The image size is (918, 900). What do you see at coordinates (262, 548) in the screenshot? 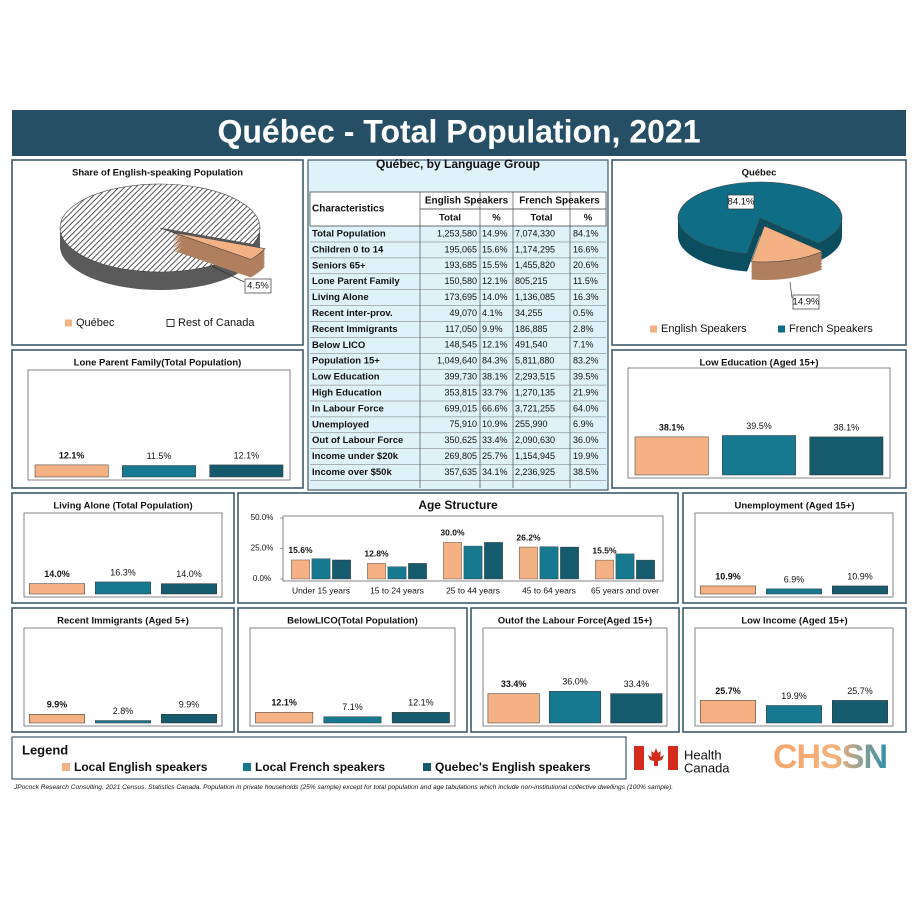
I see `y-tick-label: 25.0%` at bounding box center [262, 548].